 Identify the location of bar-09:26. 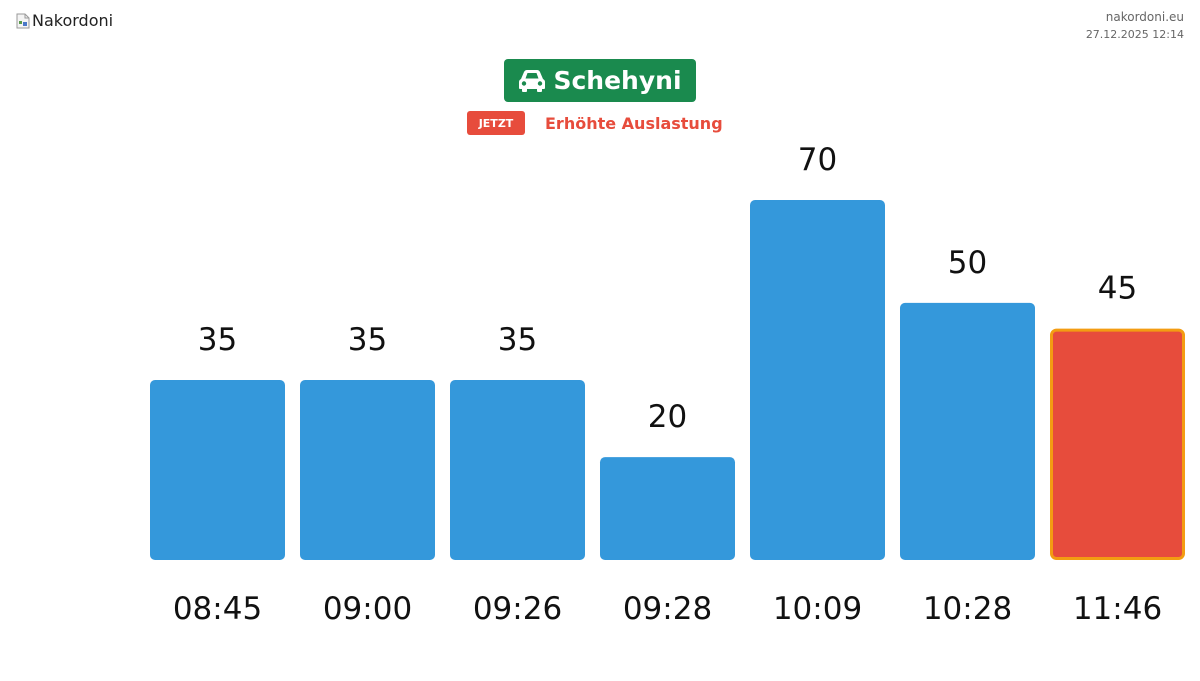
(517, 470).